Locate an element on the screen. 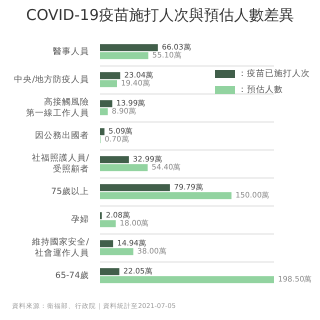 This screenshot has height=320, width=320. y-tick-label: 因公務出國者 is located at coordinates (62, 136).